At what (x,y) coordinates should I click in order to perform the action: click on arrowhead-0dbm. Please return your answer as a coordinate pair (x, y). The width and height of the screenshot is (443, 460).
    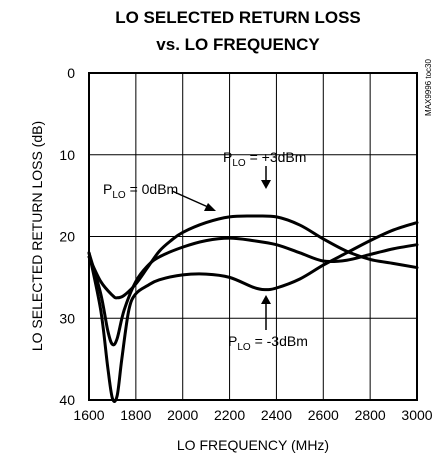
    Looking at the image, I should click on (210, 207).